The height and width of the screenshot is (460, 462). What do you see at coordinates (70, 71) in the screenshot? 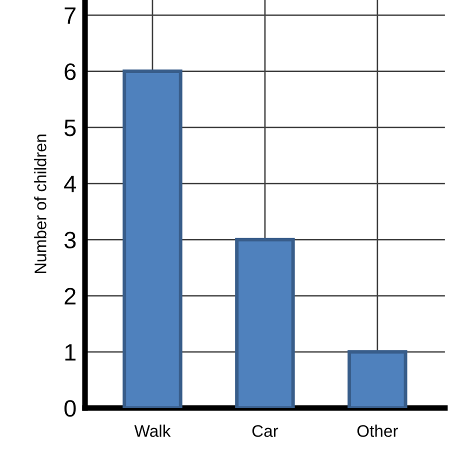
I see `y-tick-label: 6` at bounding box center [70, 71].